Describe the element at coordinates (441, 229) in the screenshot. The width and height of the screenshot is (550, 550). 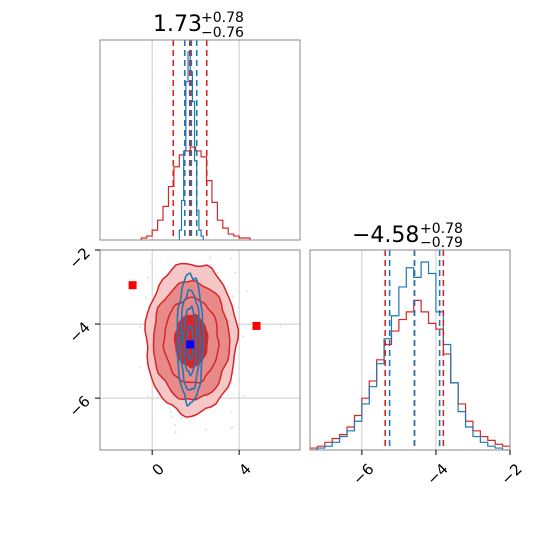
I see `title-2-sup: +0.78` at that location.